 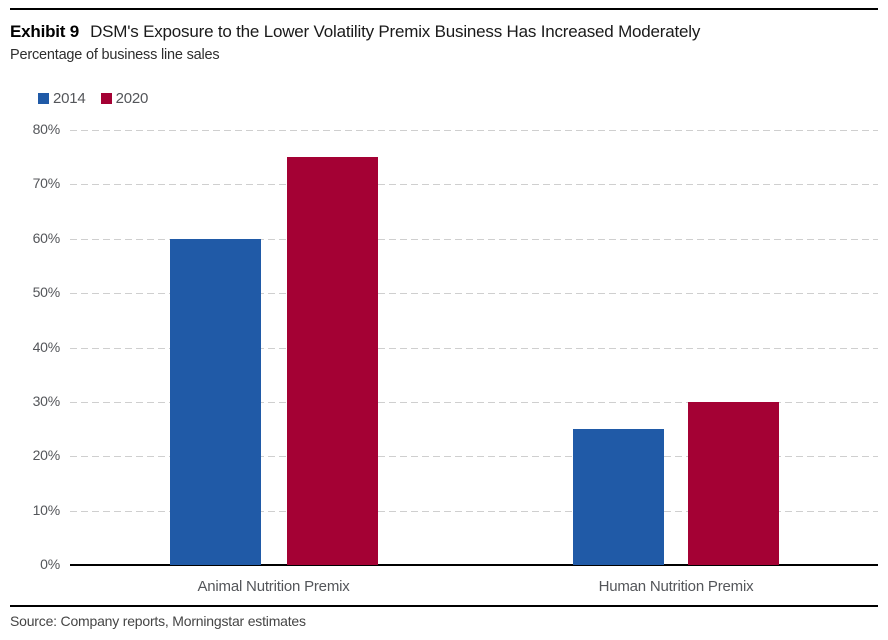 What do you see at coordinates (444, 606) in the screenshot?
I see `source-rule` at bounding box center [444, 606].